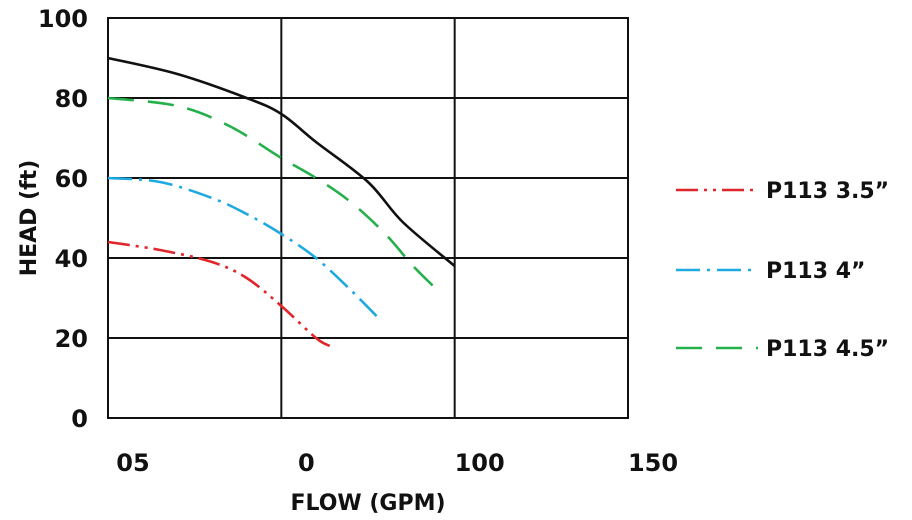 The width and height of the screenshot is (912, 520). What do you see at coordinates (71, 339) in the screenshot?
I see `y-tick-label: 20` at bounding box center [71, 339].